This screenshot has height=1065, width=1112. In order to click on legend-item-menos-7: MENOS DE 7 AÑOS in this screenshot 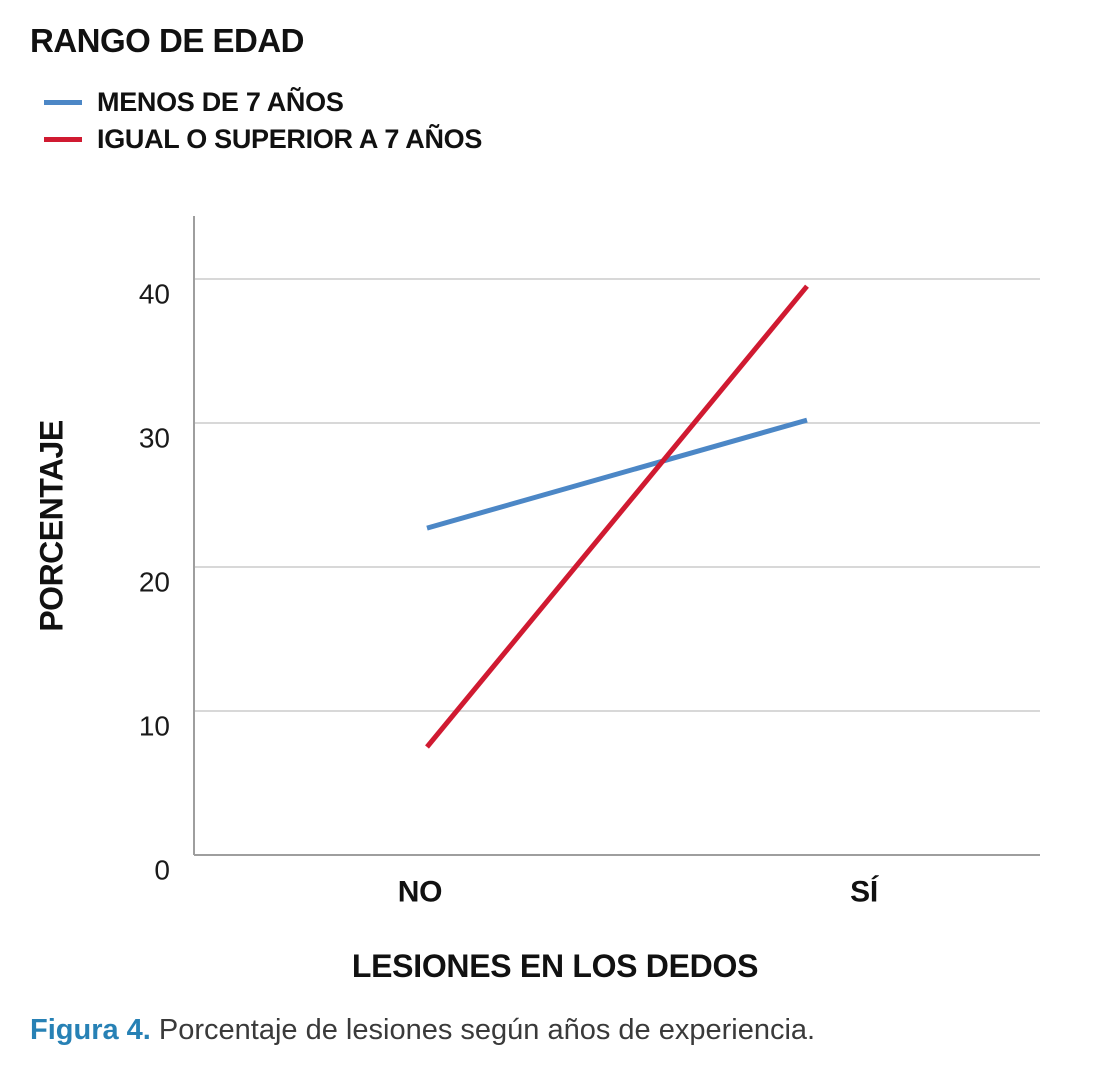, I will do `click(263, 102)`.